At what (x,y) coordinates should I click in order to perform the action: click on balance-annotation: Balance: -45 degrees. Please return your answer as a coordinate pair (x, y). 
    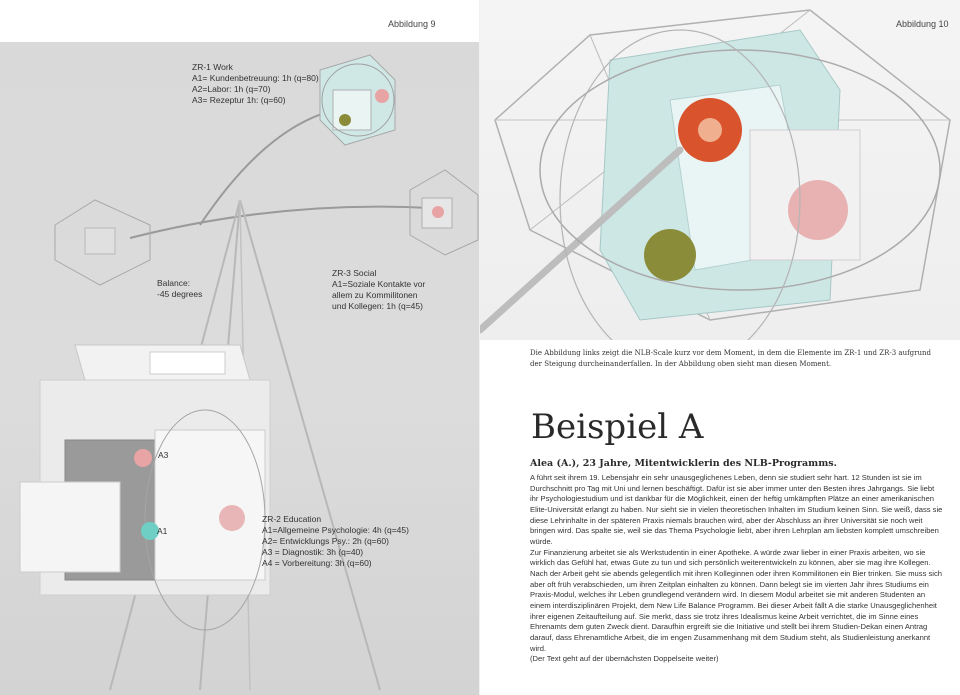
    Looking at the image, I should click on (180, 288).